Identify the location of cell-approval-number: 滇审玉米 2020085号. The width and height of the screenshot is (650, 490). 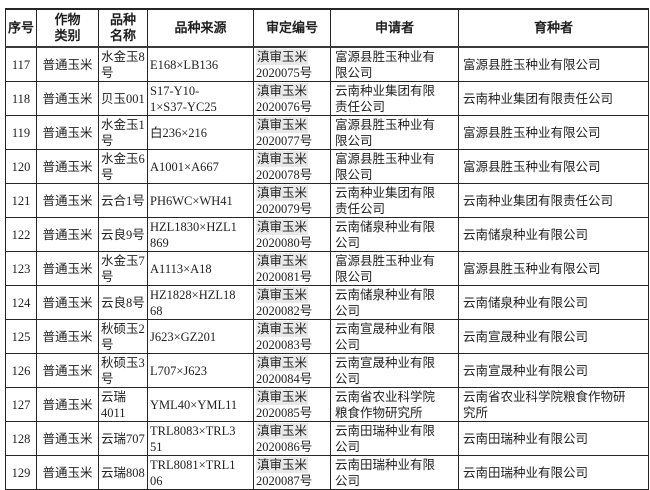
(292, 404).